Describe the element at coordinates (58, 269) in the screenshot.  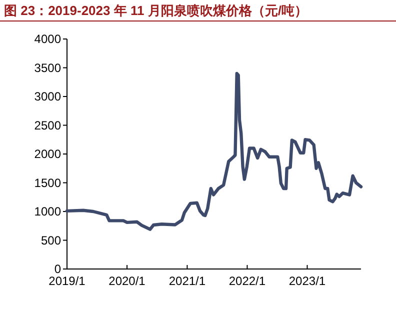
I see `y-tick-label: 0` at that location.